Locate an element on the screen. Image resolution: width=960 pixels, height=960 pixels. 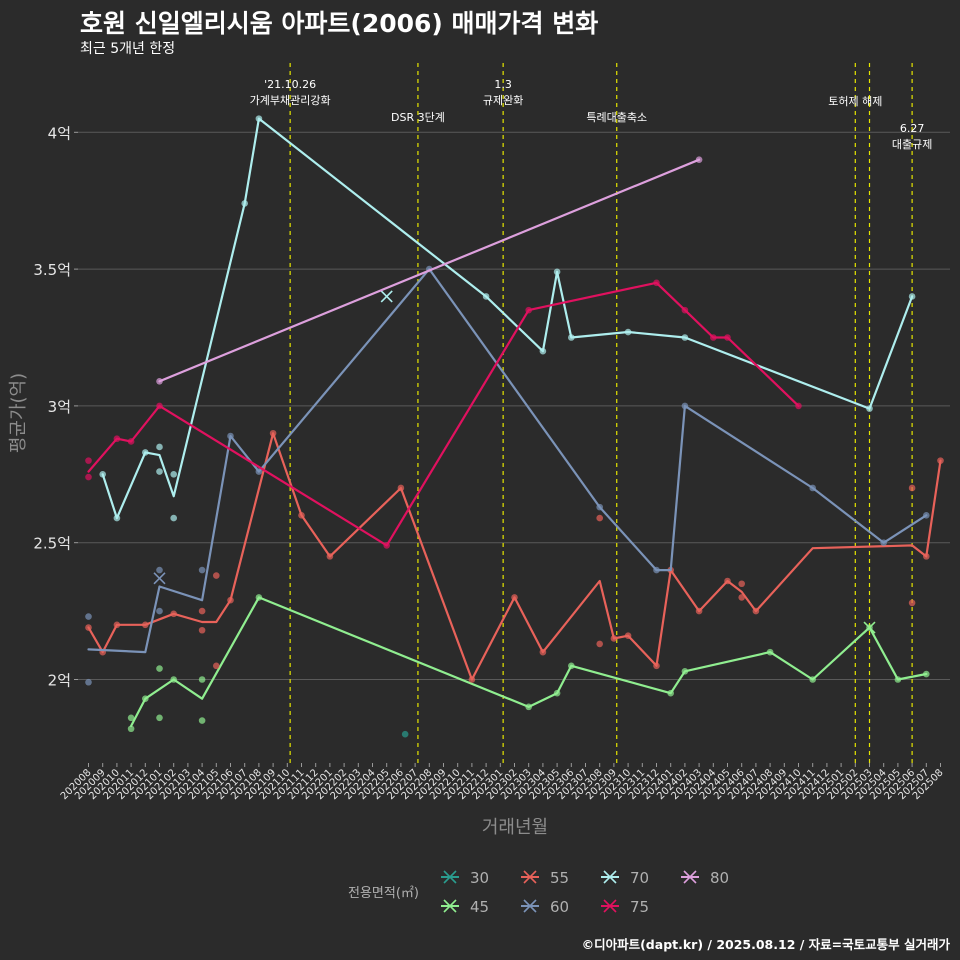
legend-item-75: 75 is located at coordinates (625, 907).